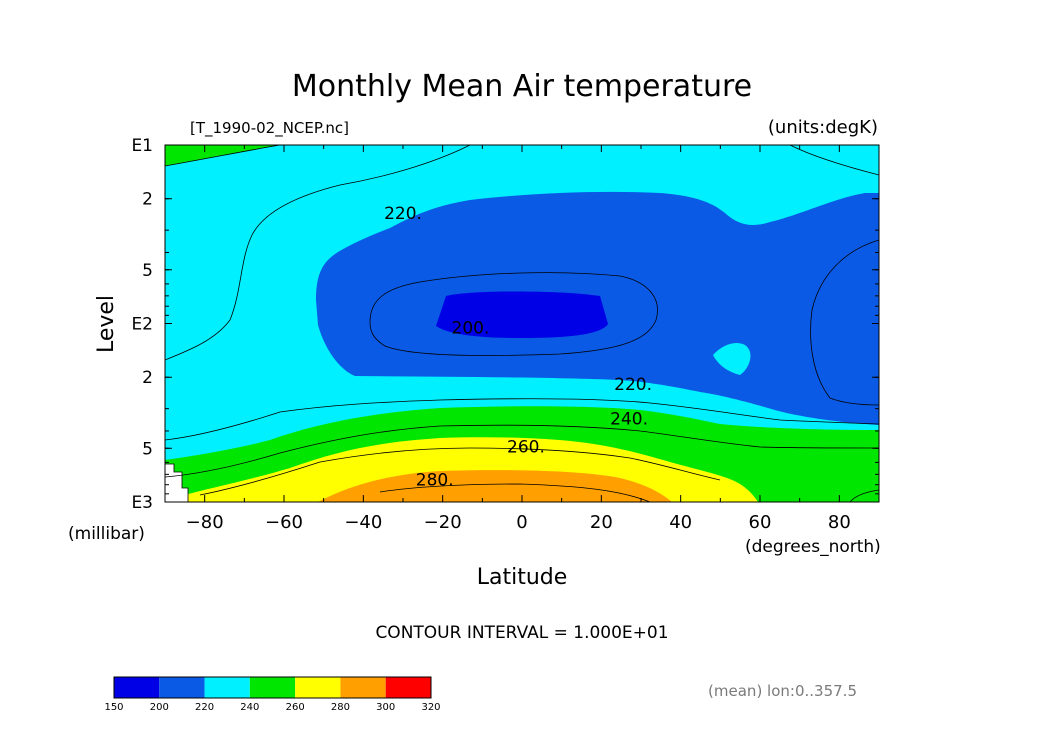 This screenshot has height=739, width=1044. What do you see at coordinates (522, 86) in the screenshot?
I see `chart-title: Monthly Mean Air temperature` at bounding box center [522, 86].